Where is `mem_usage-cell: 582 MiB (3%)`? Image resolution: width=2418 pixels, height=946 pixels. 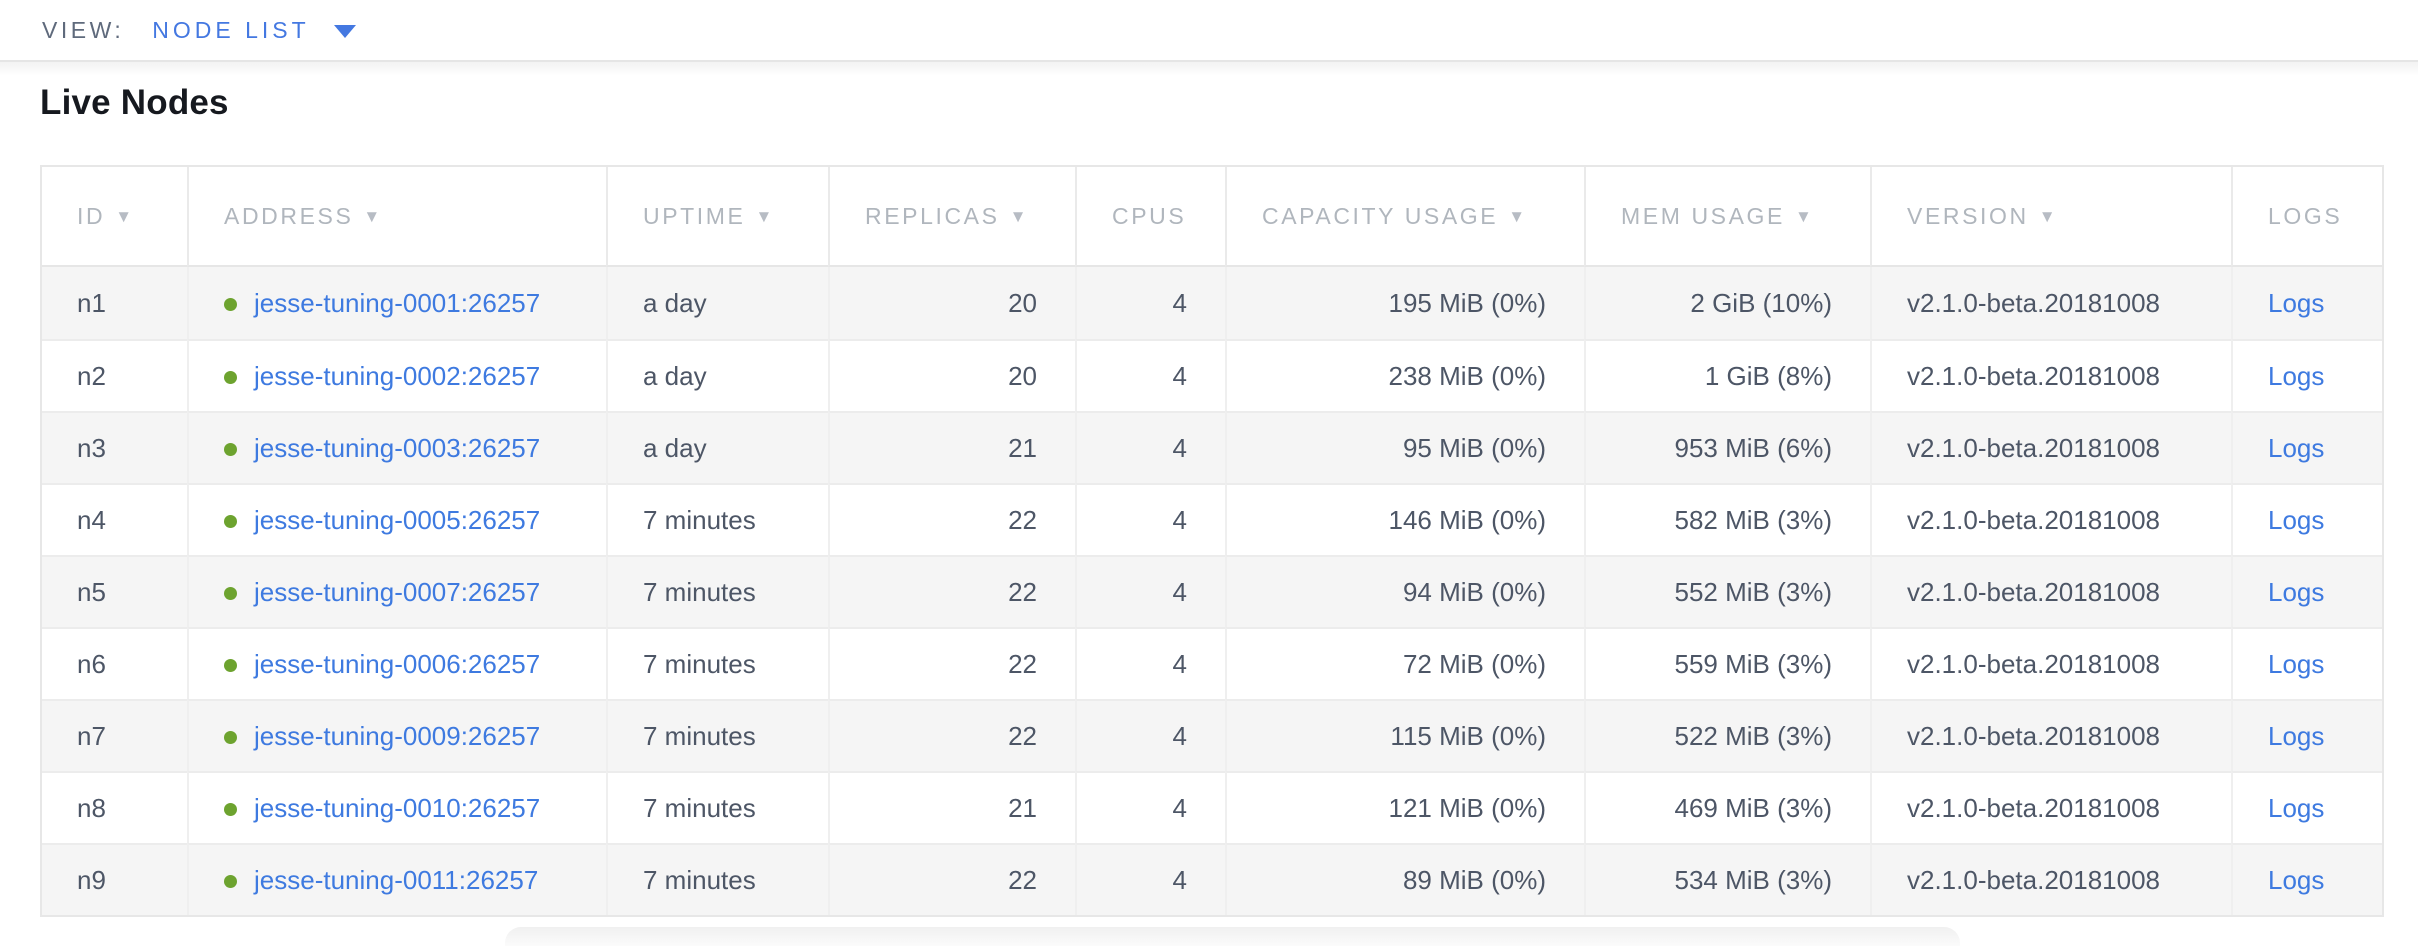
mem_usage-cell: 582 MiB (3%) is located at coordinates (1727, 519).